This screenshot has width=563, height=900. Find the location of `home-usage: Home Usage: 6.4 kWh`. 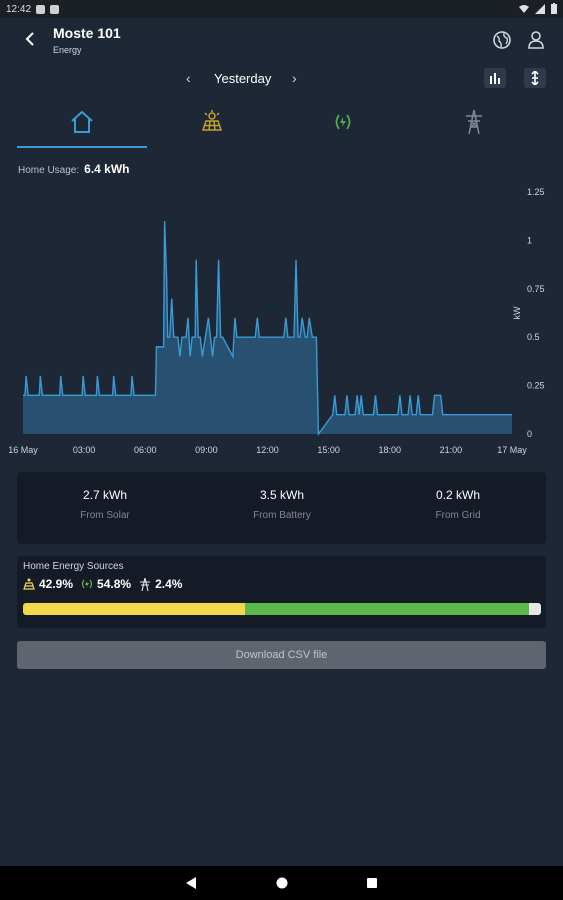

home-usage: Home Usage: 6.4 kWh is located at coordinates (74, 169).